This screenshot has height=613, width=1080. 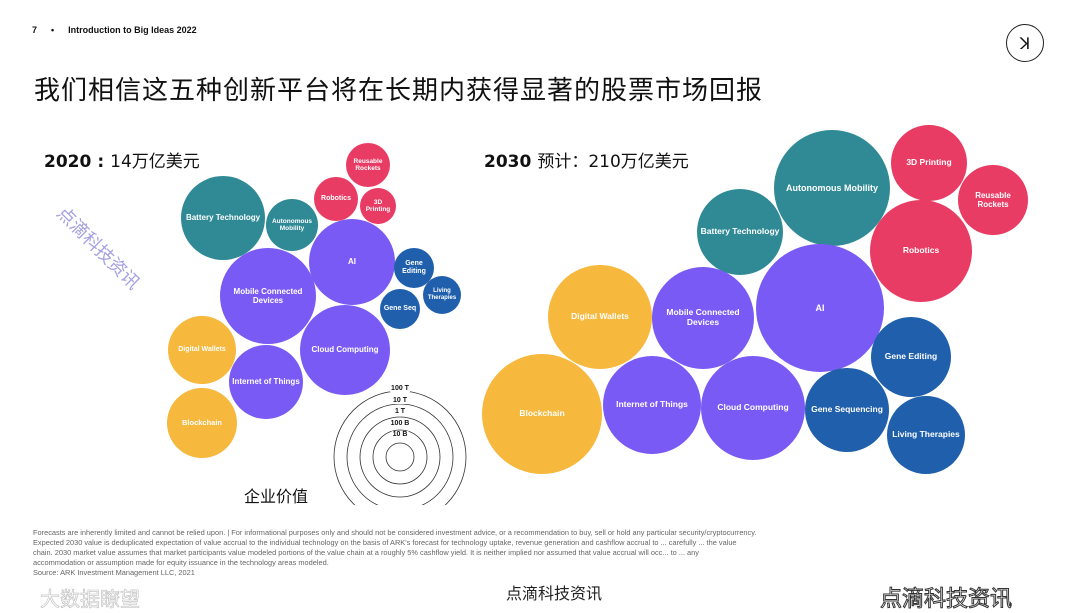 I want to click on bubble-2030-battery-technology: Battery Technology, so click(x=740, y=232).